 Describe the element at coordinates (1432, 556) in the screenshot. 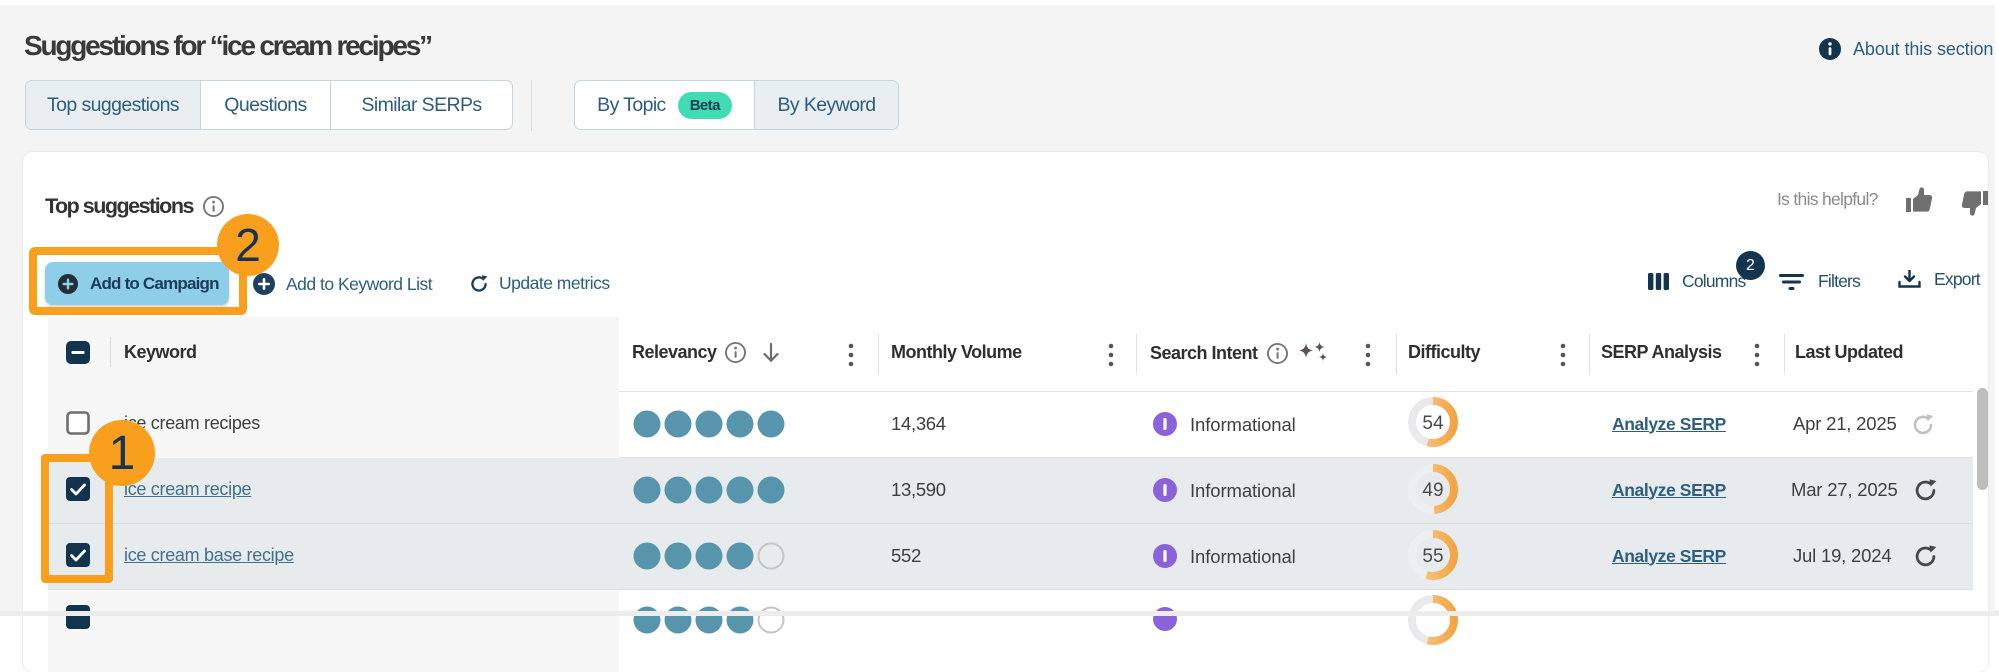

I see `svg-text: 55` at that location.